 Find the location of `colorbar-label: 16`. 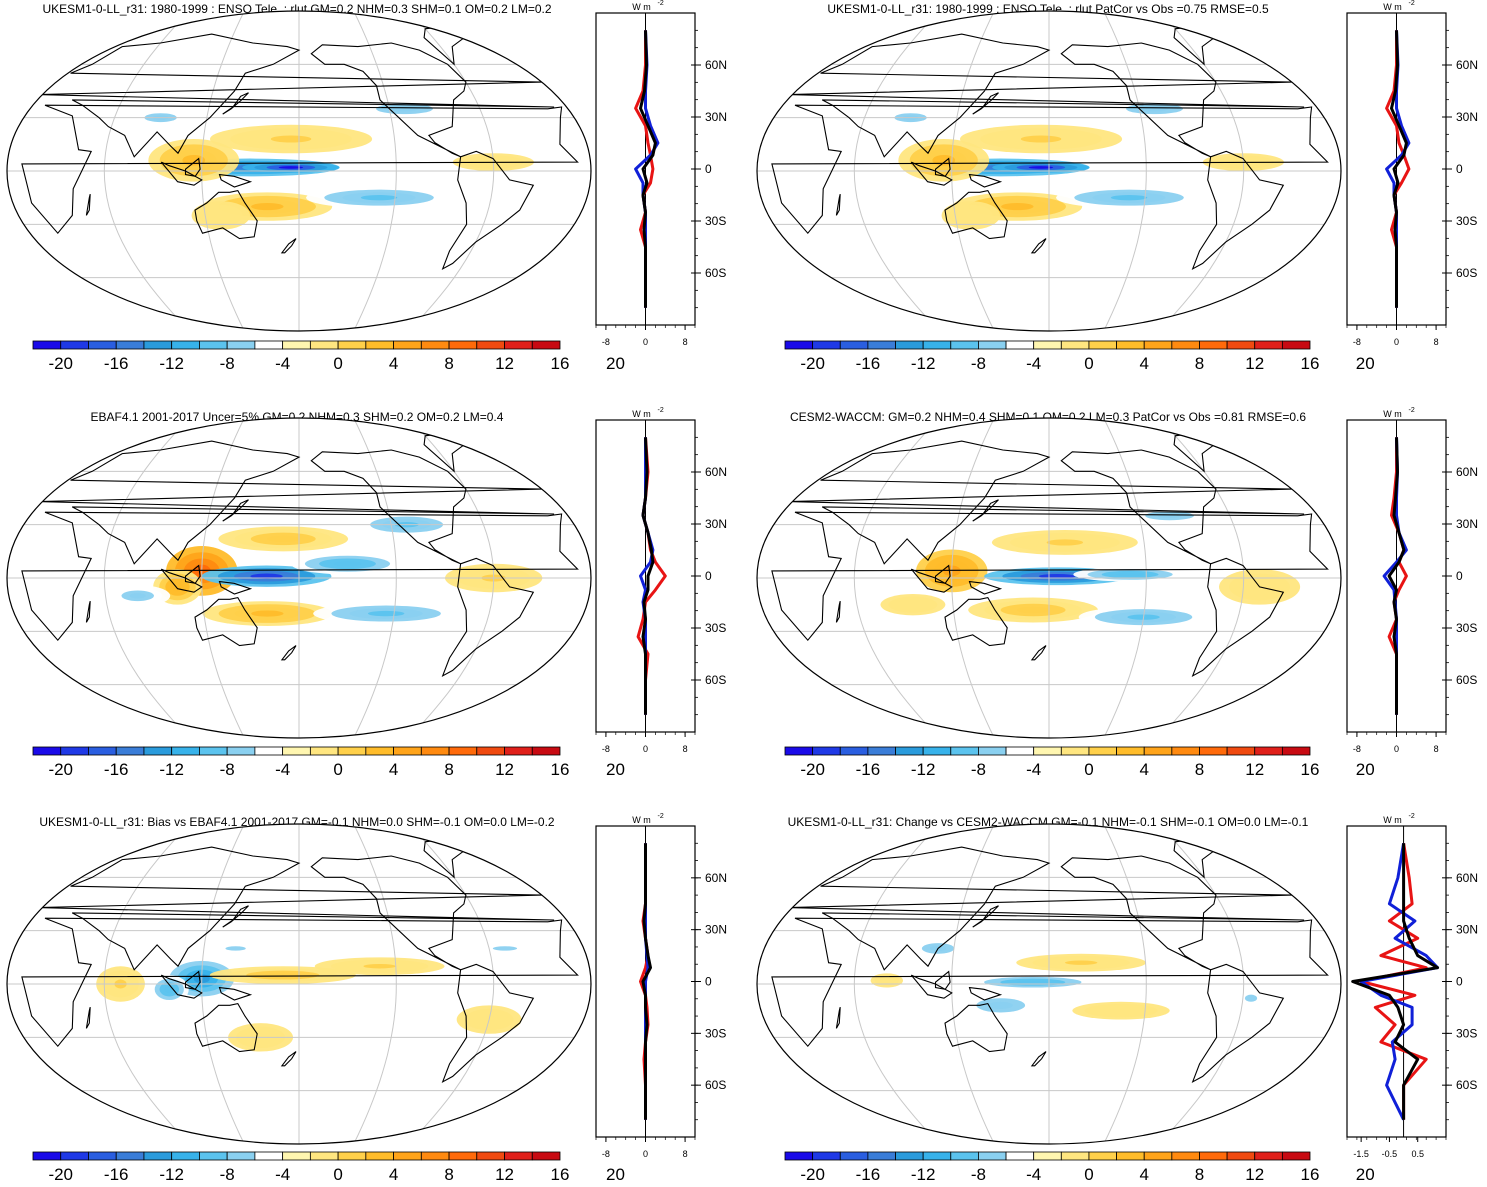

colorbar-label: 16 is located at coordinates (1310, 363).